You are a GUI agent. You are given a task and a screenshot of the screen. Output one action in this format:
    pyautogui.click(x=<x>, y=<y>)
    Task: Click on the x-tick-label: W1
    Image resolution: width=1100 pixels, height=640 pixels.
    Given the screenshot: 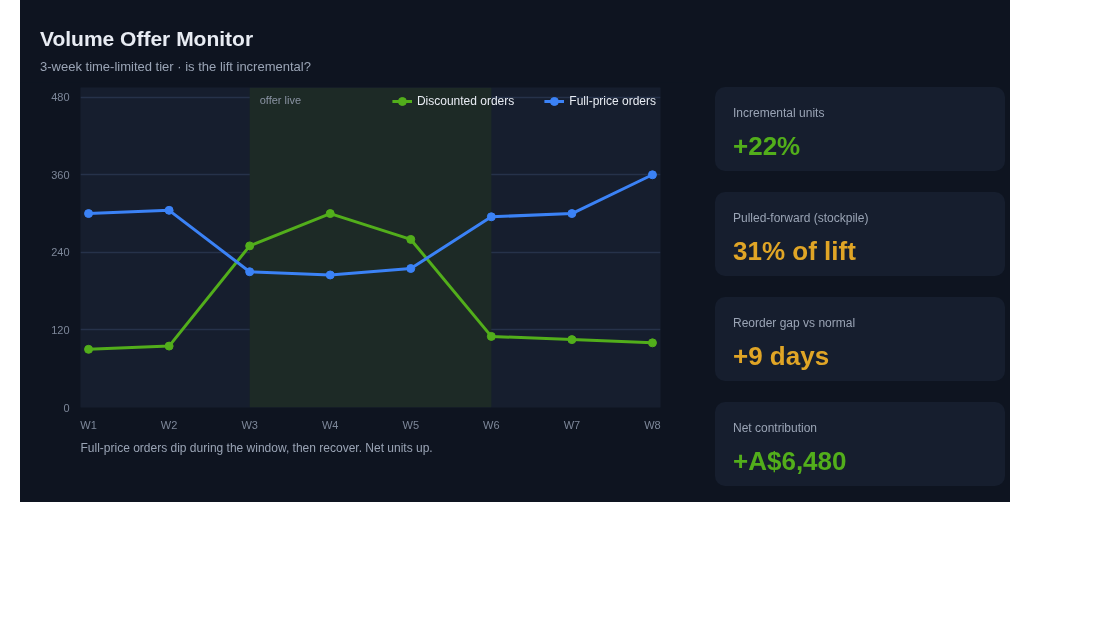 What is the action you would take?
    pyautogui.click(x=88, y=424)
    